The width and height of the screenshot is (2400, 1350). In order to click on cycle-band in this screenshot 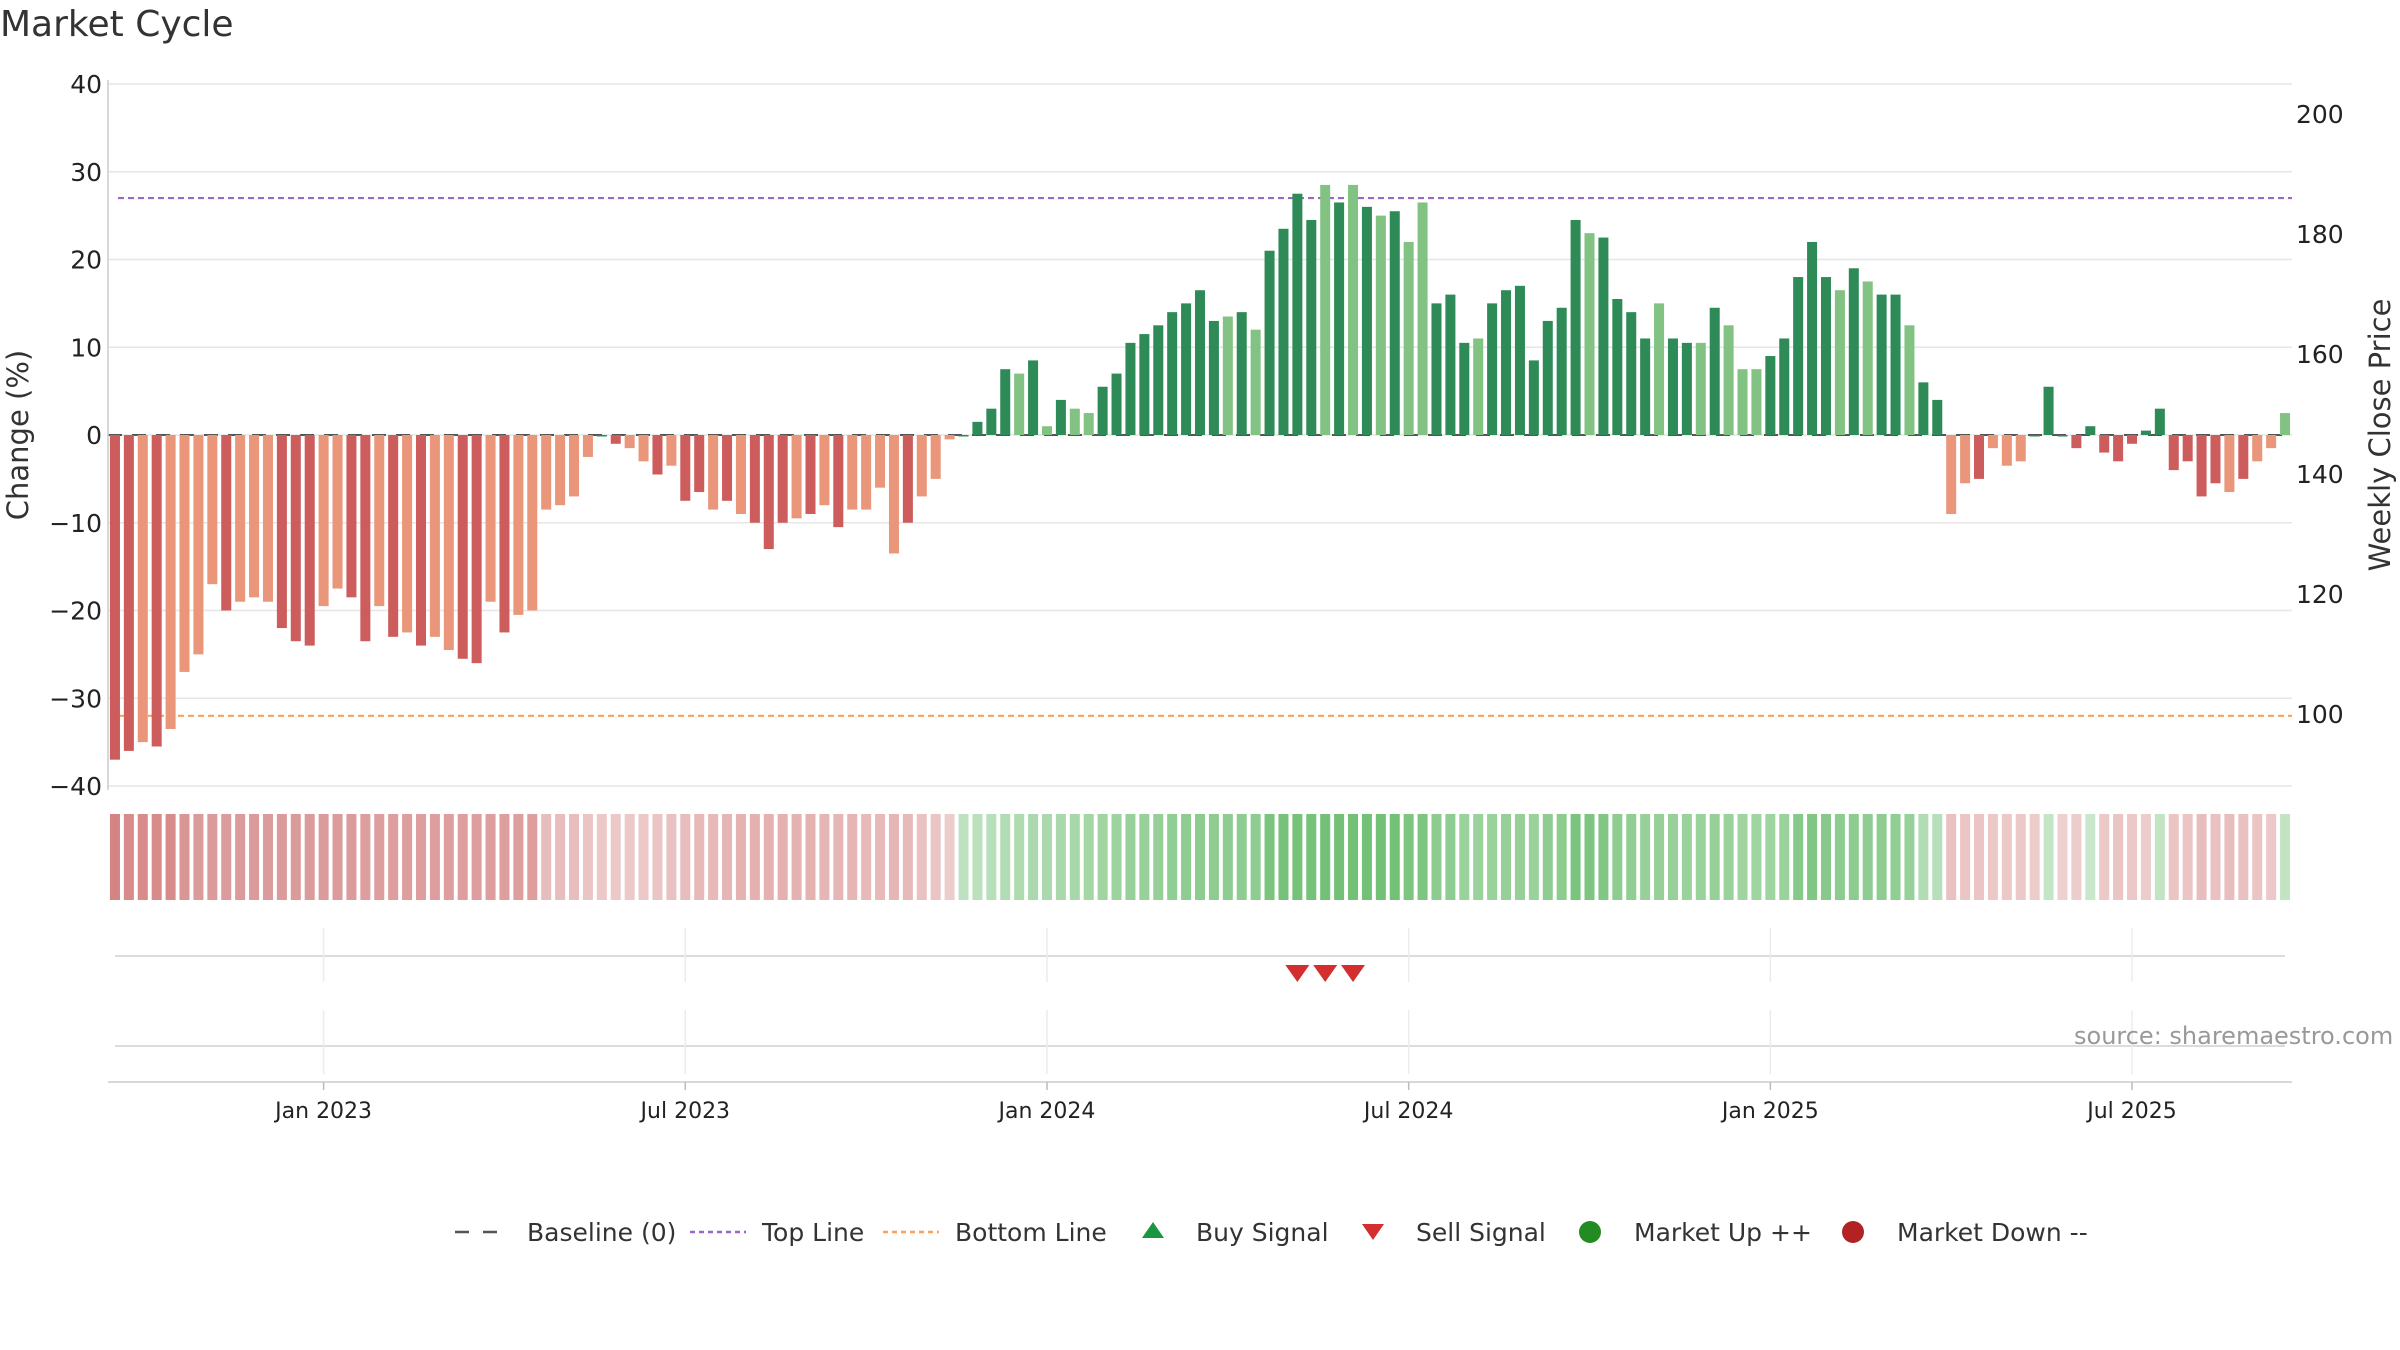, I will do `click(1200, 857)`.